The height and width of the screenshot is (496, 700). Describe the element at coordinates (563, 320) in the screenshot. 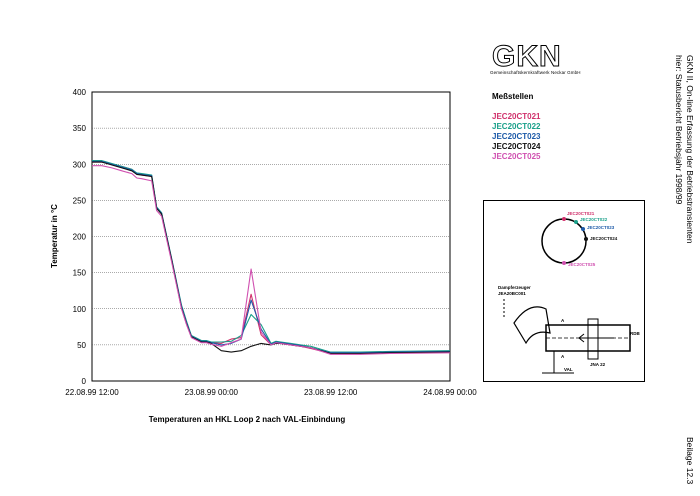

I see `section-a-label: A` at that location.